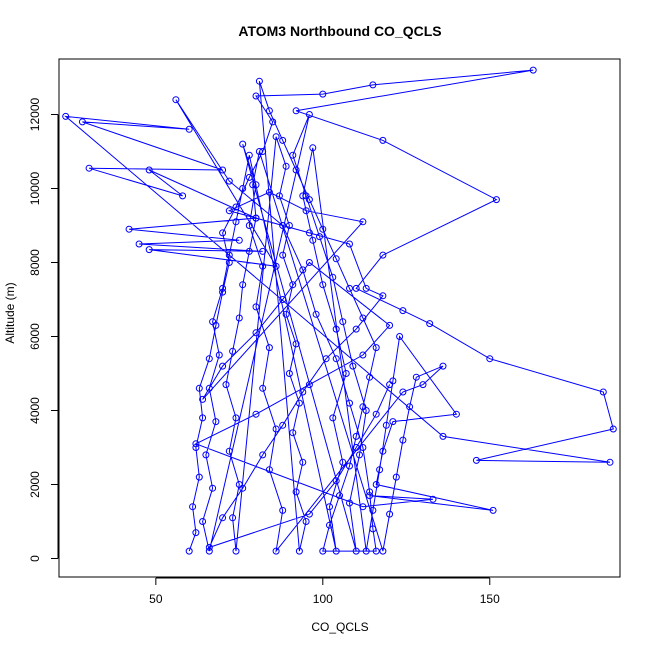  Describe the element at coordinates (323, 599) in the screenshot. I see `x-tick-label: 100` at that location.